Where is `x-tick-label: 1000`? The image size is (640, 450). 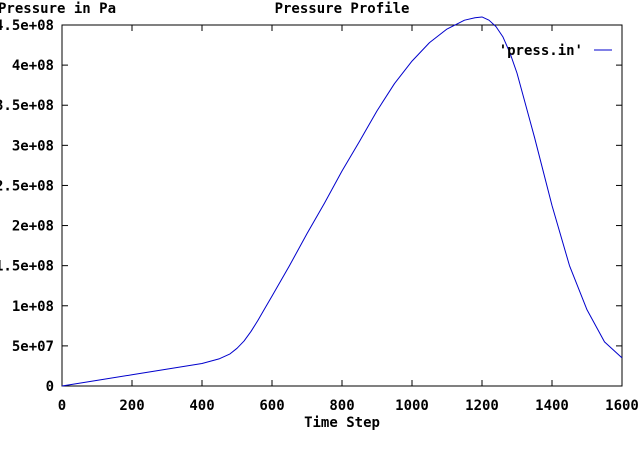 x-tick-label: 1000 is located at coordinates (412, 406).